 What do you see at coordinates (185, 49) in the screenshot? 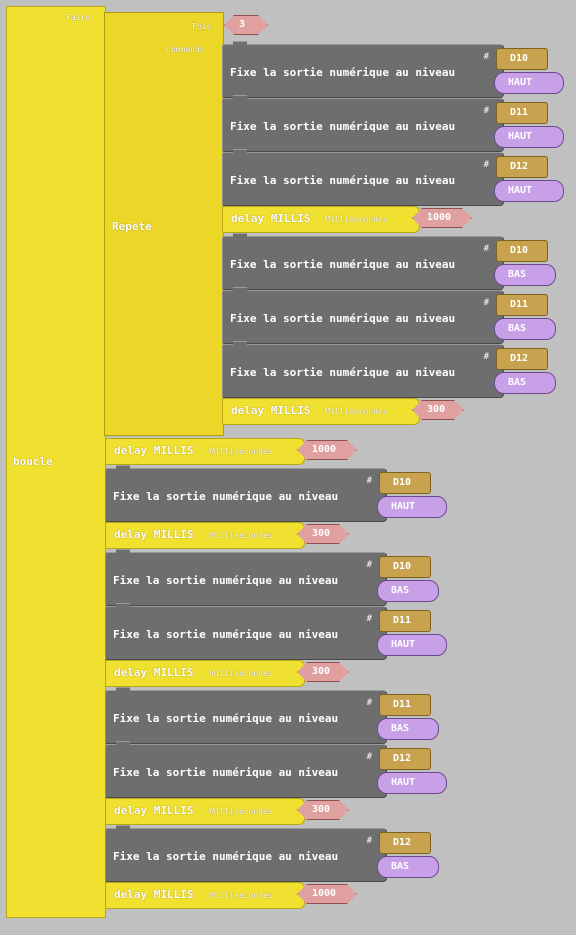
I see `repeat-commands-label: Commands` at bounding box center [185, 49].